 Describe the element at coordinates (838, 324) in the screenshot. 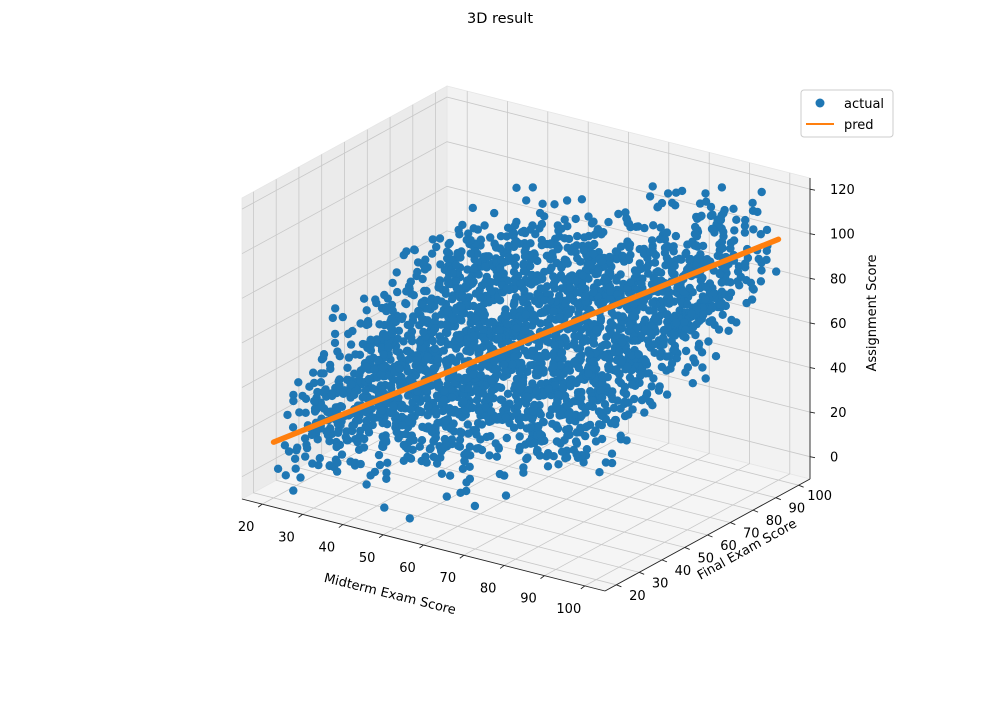

I see `z-tick-label: 60` at that location.